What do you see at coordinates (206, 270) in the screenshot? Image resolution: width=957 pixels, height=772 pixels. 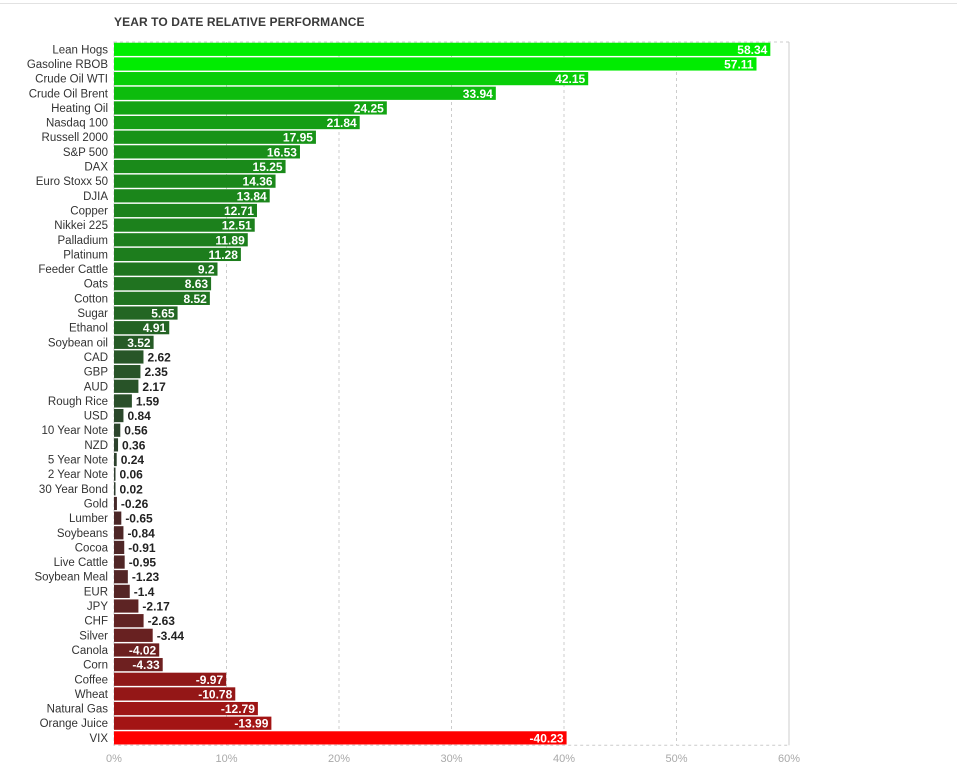 I see `bar-value-label: 9.2` at bounding box center [206, 270].